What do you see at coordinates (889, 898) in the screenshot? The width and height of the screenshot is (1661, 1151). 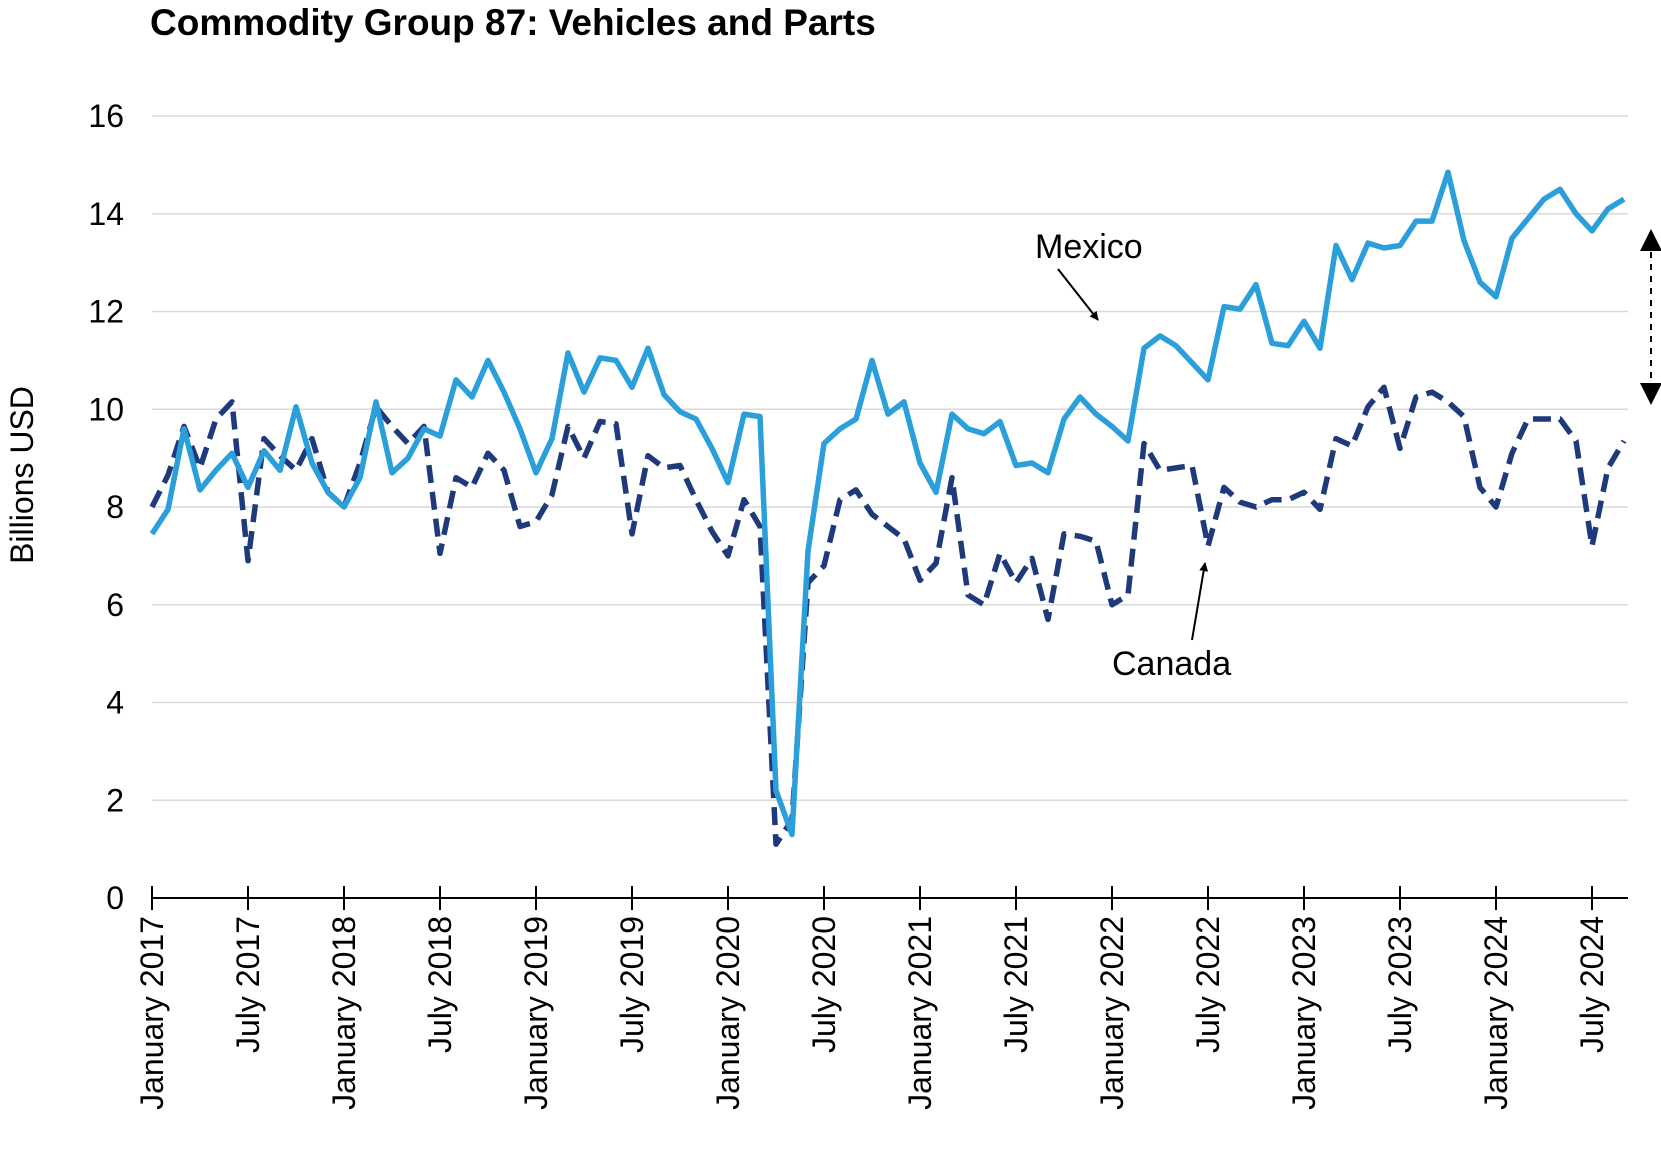 I see `x-axis` at bounding box center [889, 898].